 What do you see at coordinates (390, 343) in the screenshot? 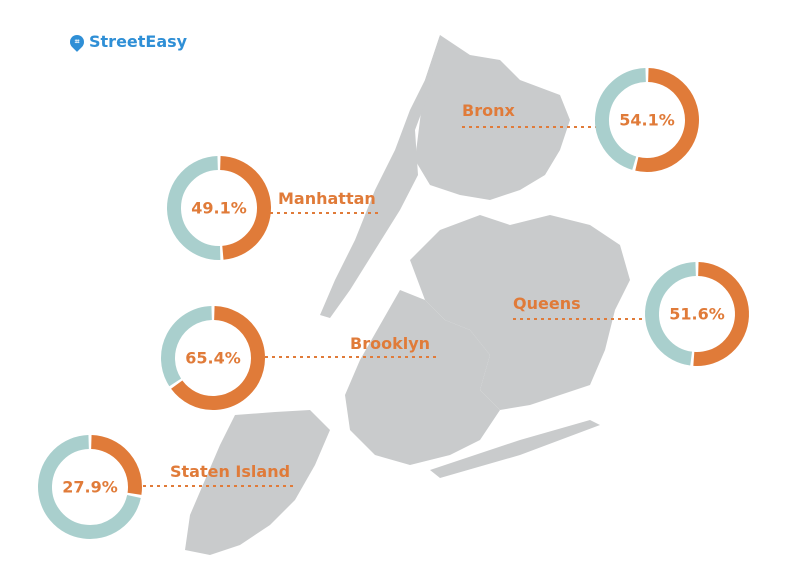
I see `brooklyn-name-label: Brooklyn` at bounding box center [390, 343].